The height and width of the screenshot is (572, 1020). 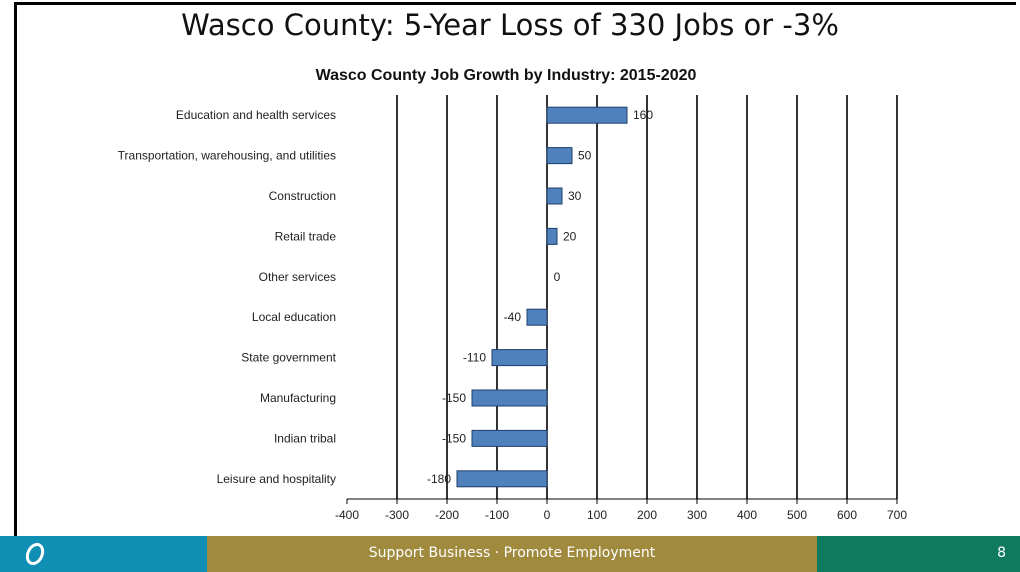 What do you see at coordinates (570, 236) in the screenshot?
I see `data-label: 20` at bounding box center [570, 236].